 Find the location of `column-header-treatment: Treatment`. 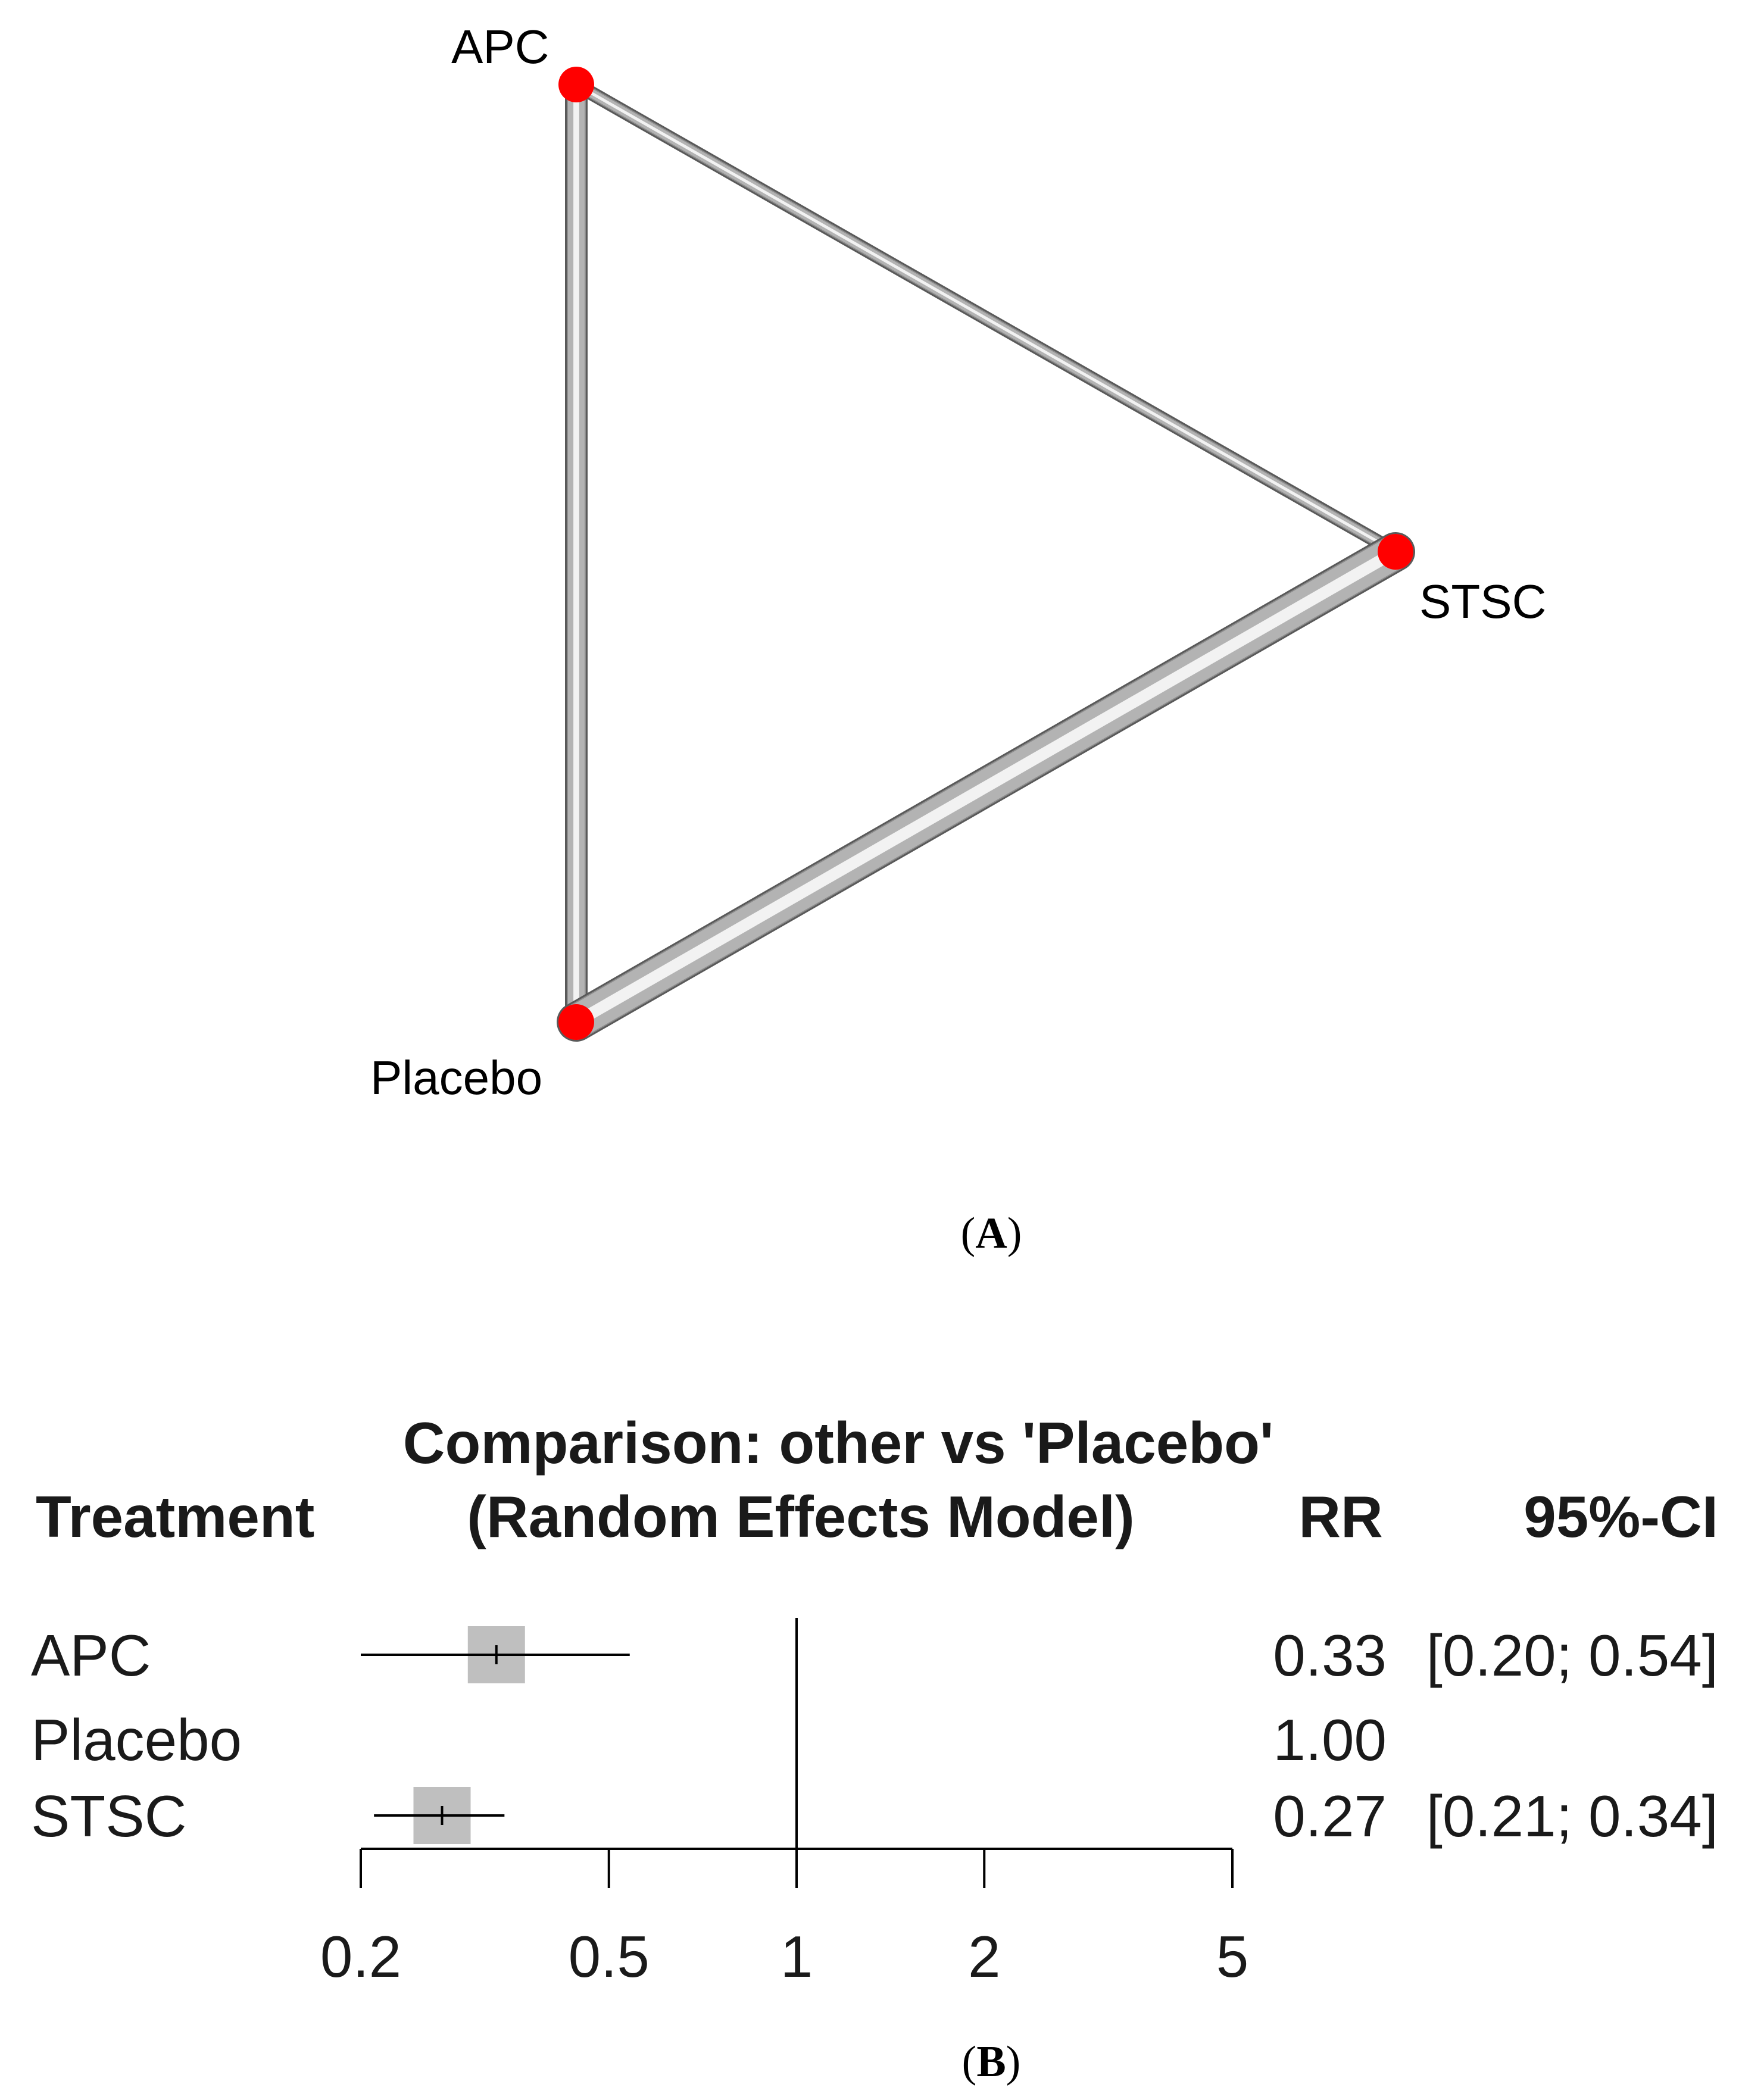

column-header-treatment: Treatment is located at coordinates (175, 1516).